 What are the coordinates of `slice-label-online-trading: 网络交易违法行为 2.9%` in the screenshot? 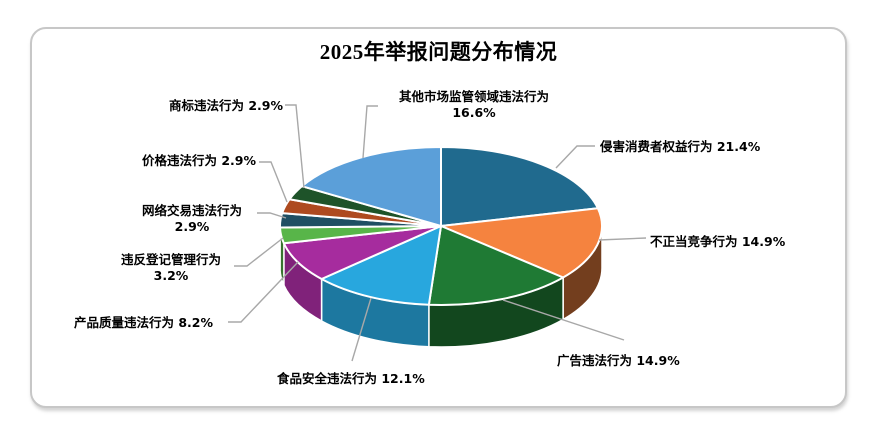 It's located at (191, 218).